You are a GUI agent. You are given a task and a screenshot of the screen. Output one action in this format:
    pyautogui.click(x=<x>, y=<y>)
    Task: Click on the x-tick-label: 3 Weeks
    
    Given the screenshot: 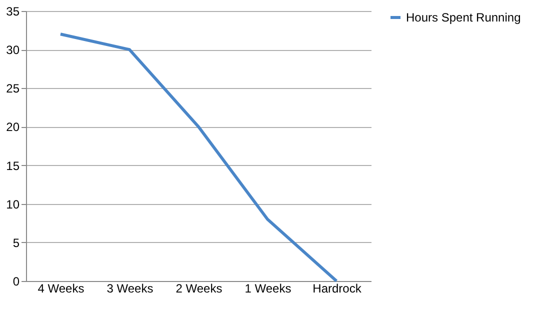 What is the action you would take?
    pyautogui.click(x=130, y=289)
    